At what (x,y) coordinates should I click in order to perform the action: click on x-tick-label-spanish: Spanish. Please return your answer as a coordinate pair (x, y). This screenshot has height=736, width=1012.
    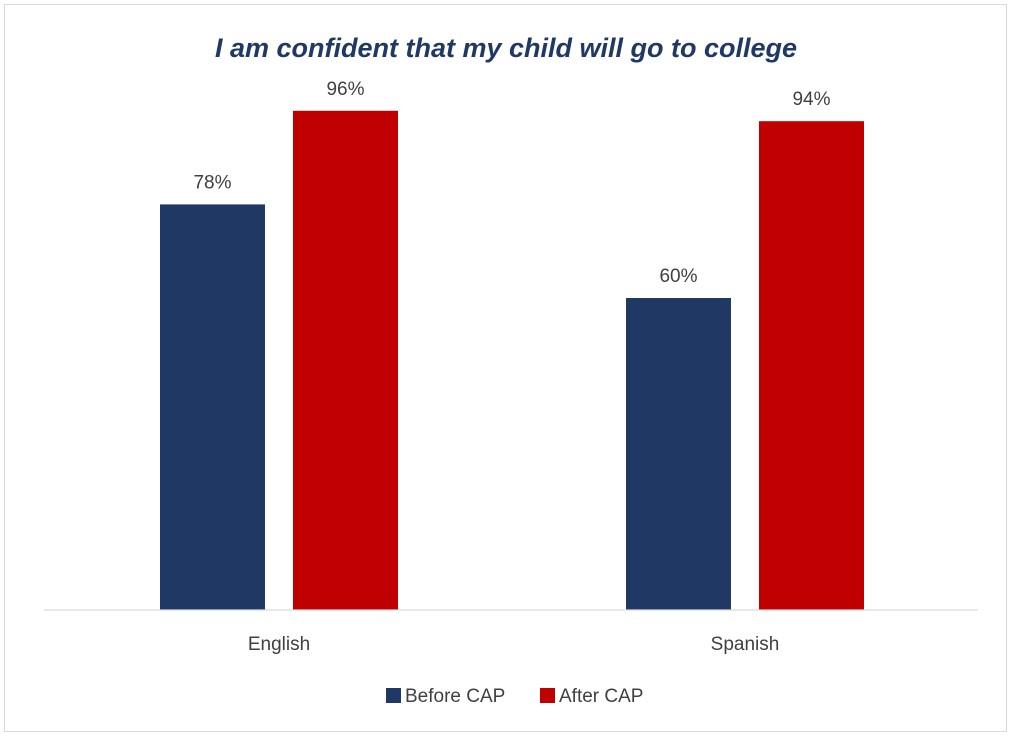
    Looking at the image, I should click on (745, 644).